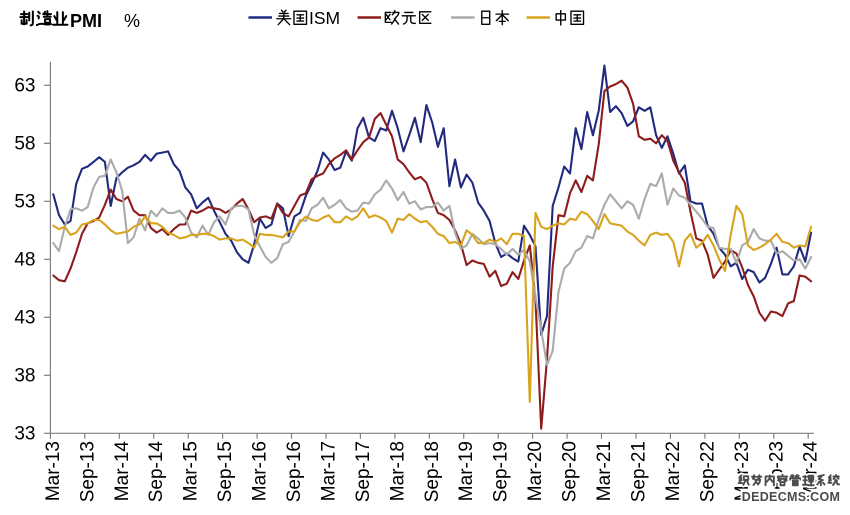 The image size is (850, 515). Describe the element at coordinates (363, 471) in the screenshot. I see `svg-text: Sep-17` at that location.